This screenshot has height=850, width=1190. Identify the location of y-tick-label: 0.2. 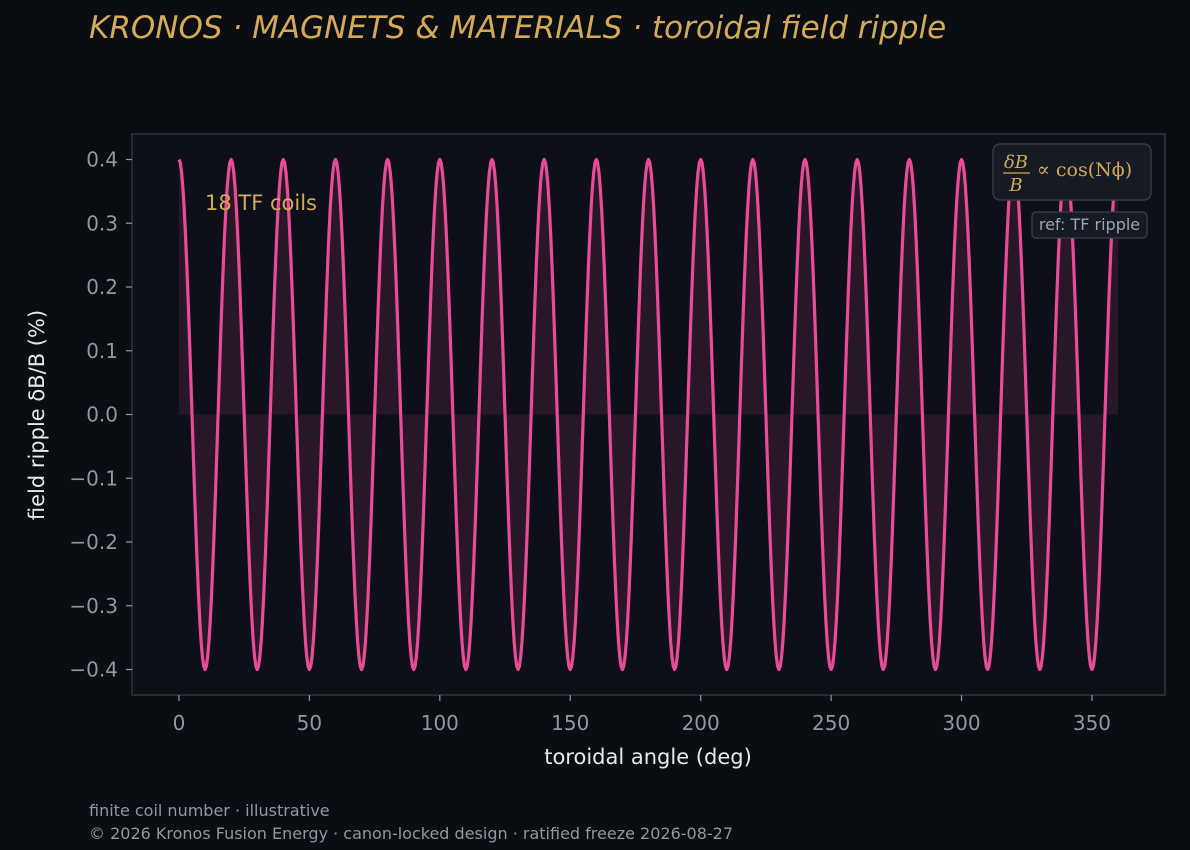
(102, 287).